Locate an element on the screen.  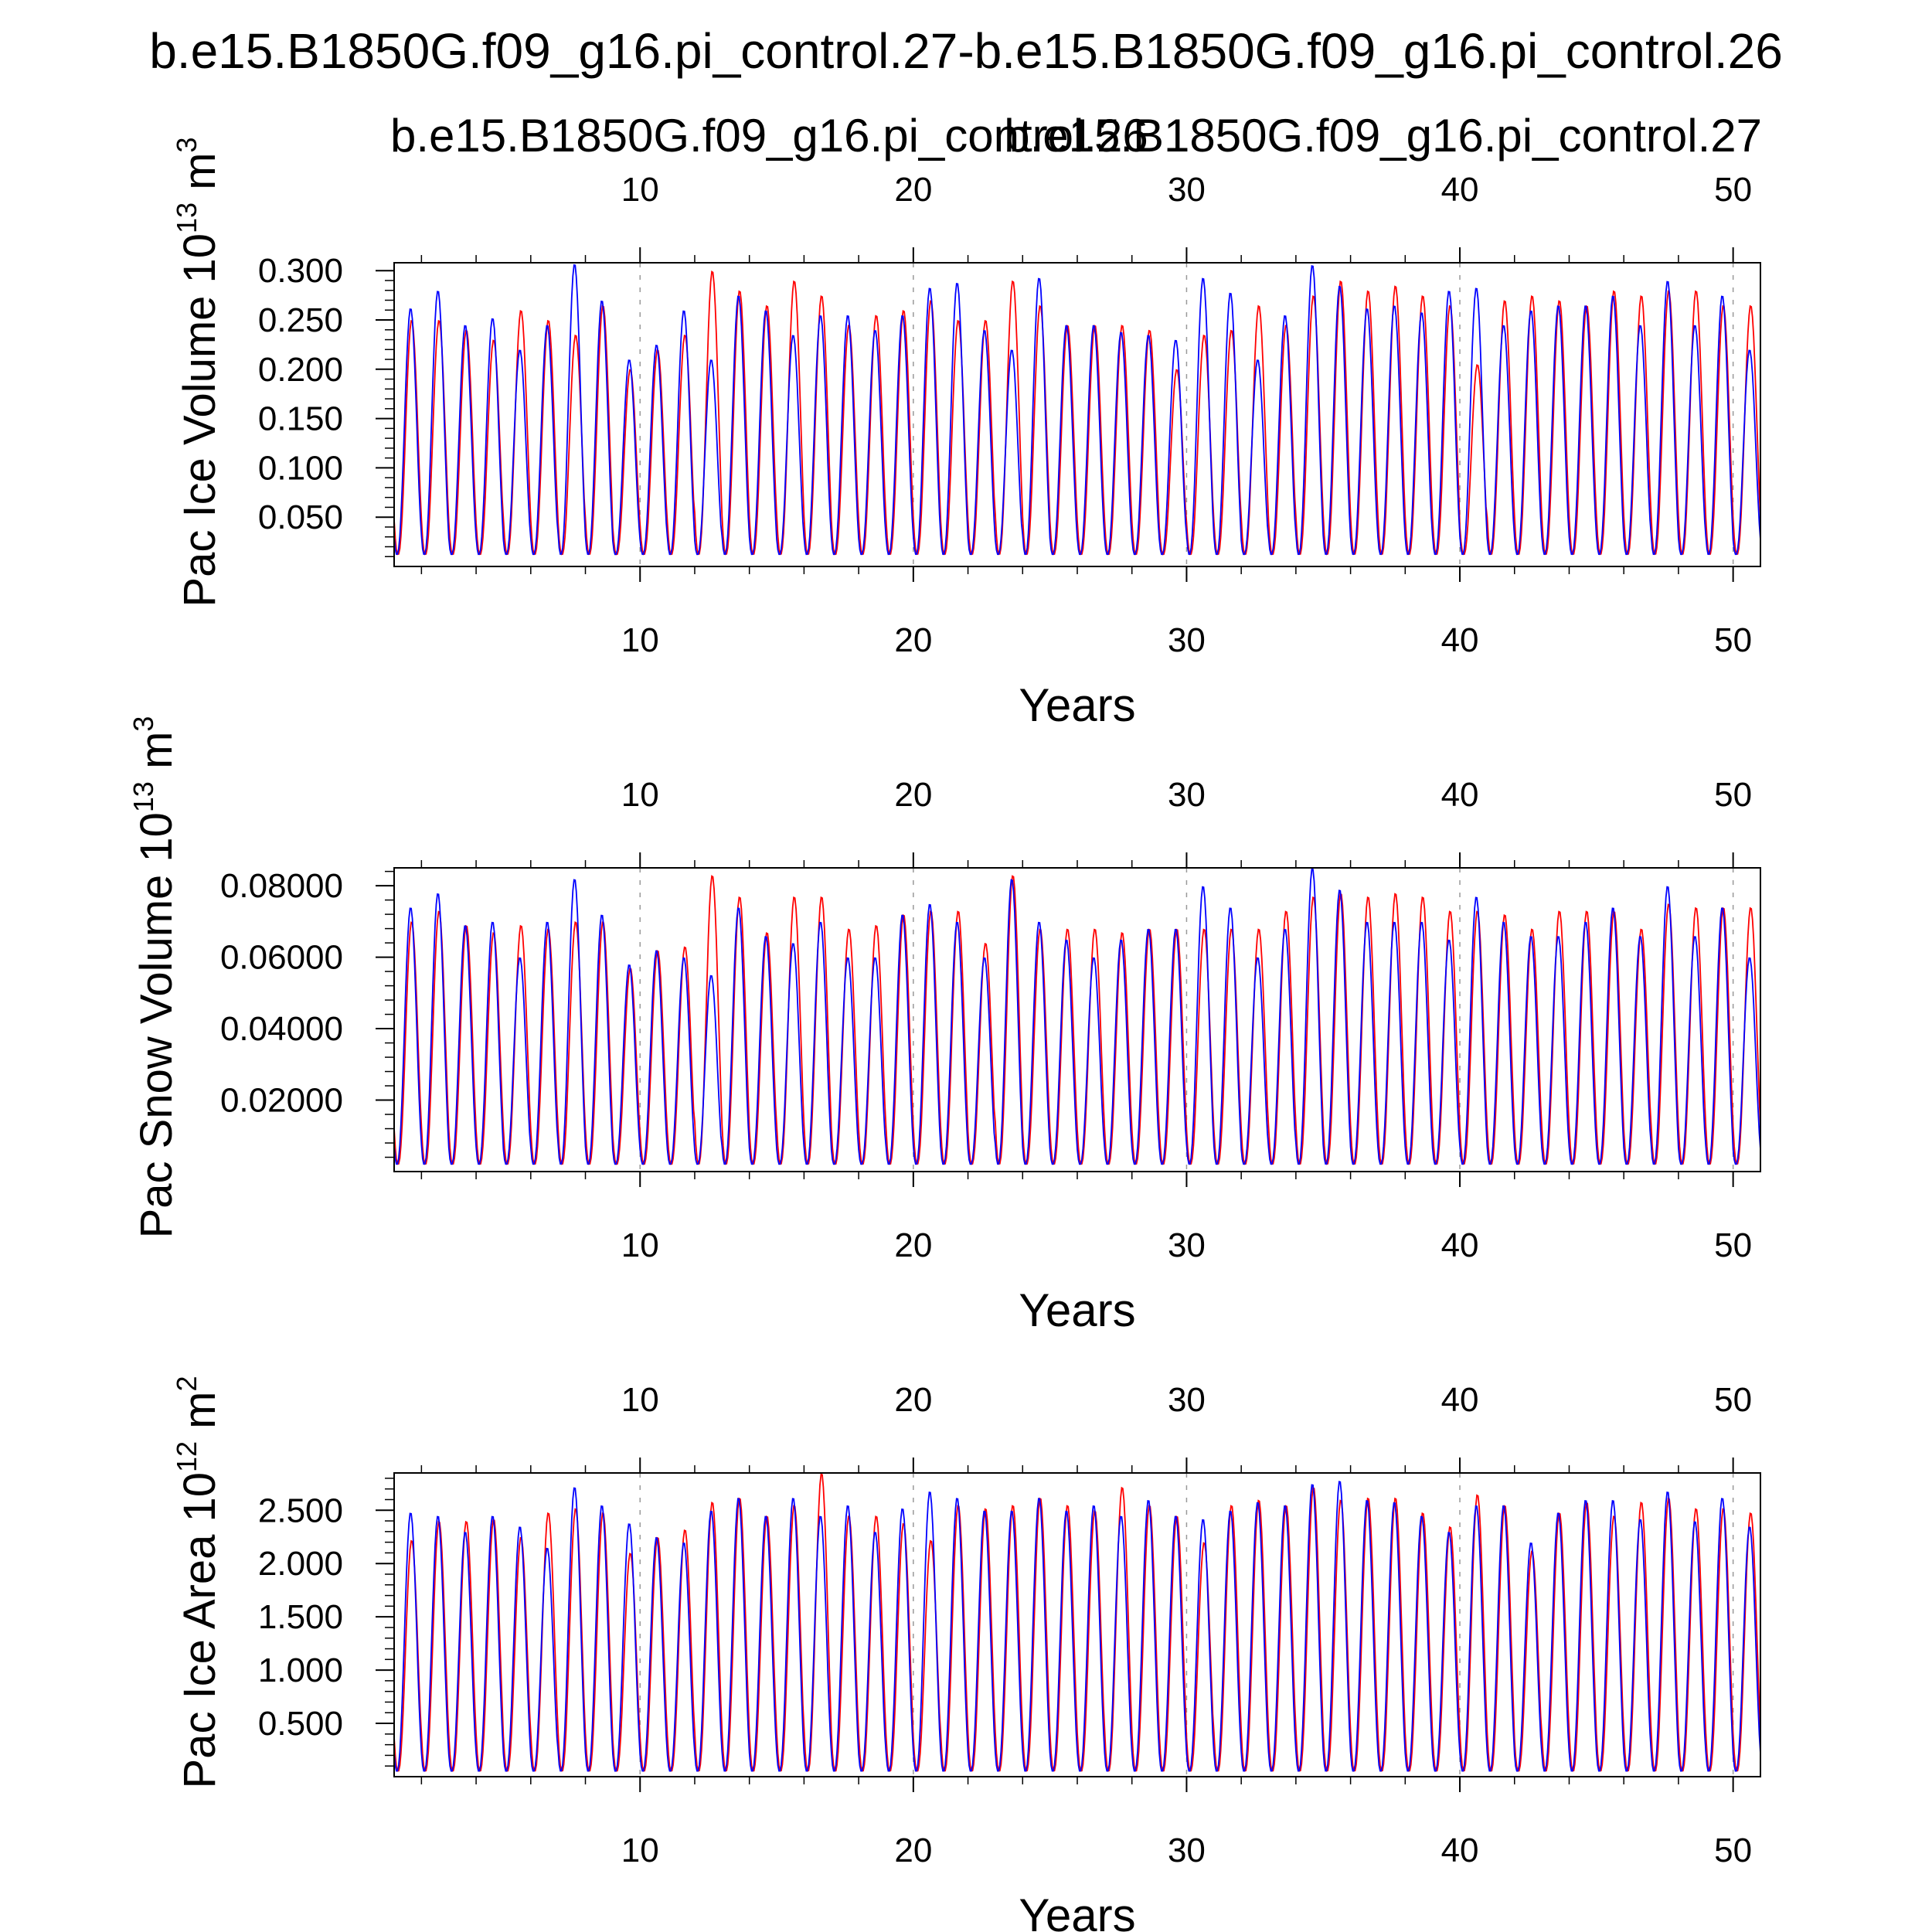
y-tick-label: 0.050 is located at coordinates (300, 517).